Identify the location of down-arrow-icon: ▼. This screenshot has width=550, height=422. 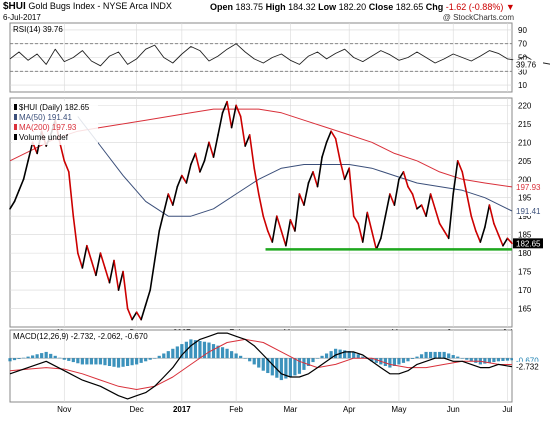
(510, 7).